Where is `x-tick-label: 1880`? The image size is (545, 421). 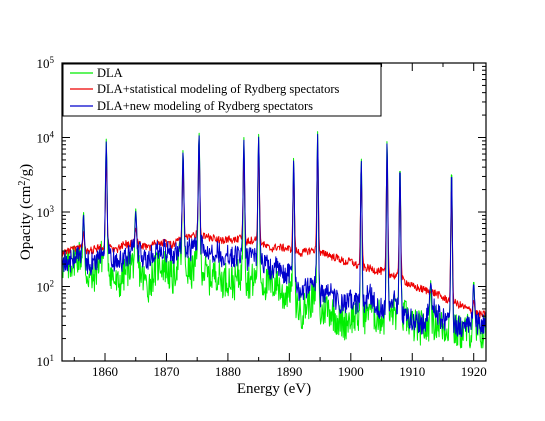 x-tick-label: 1880 is located at coordinates (228, 371).